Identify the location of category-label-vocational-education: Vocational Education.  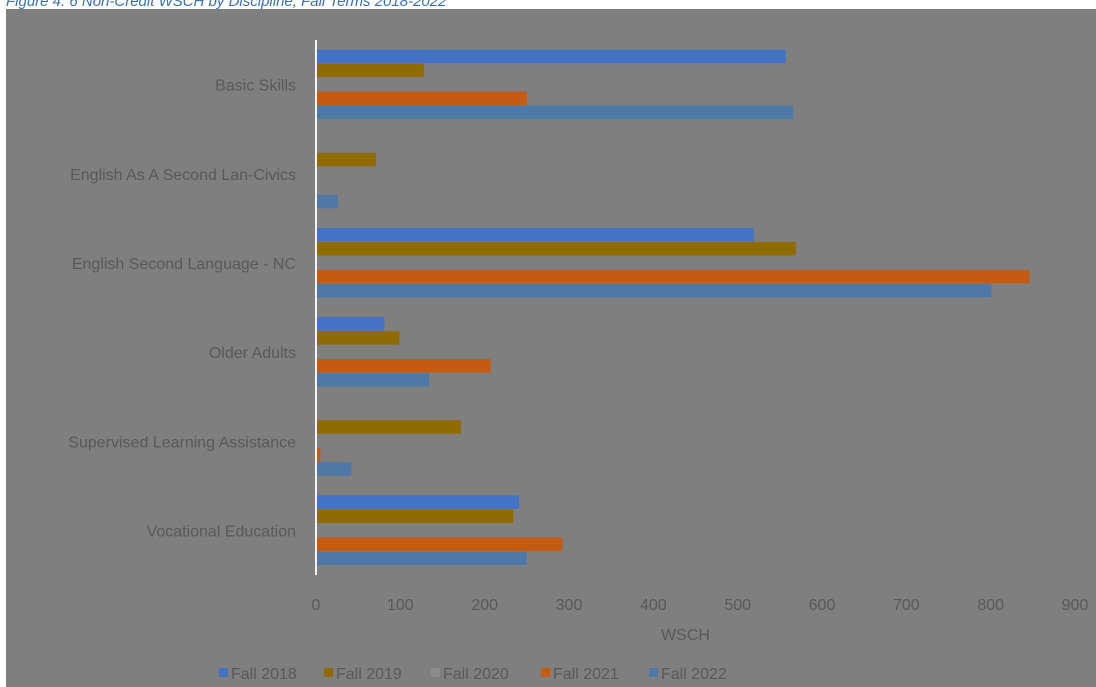
(221, 531).